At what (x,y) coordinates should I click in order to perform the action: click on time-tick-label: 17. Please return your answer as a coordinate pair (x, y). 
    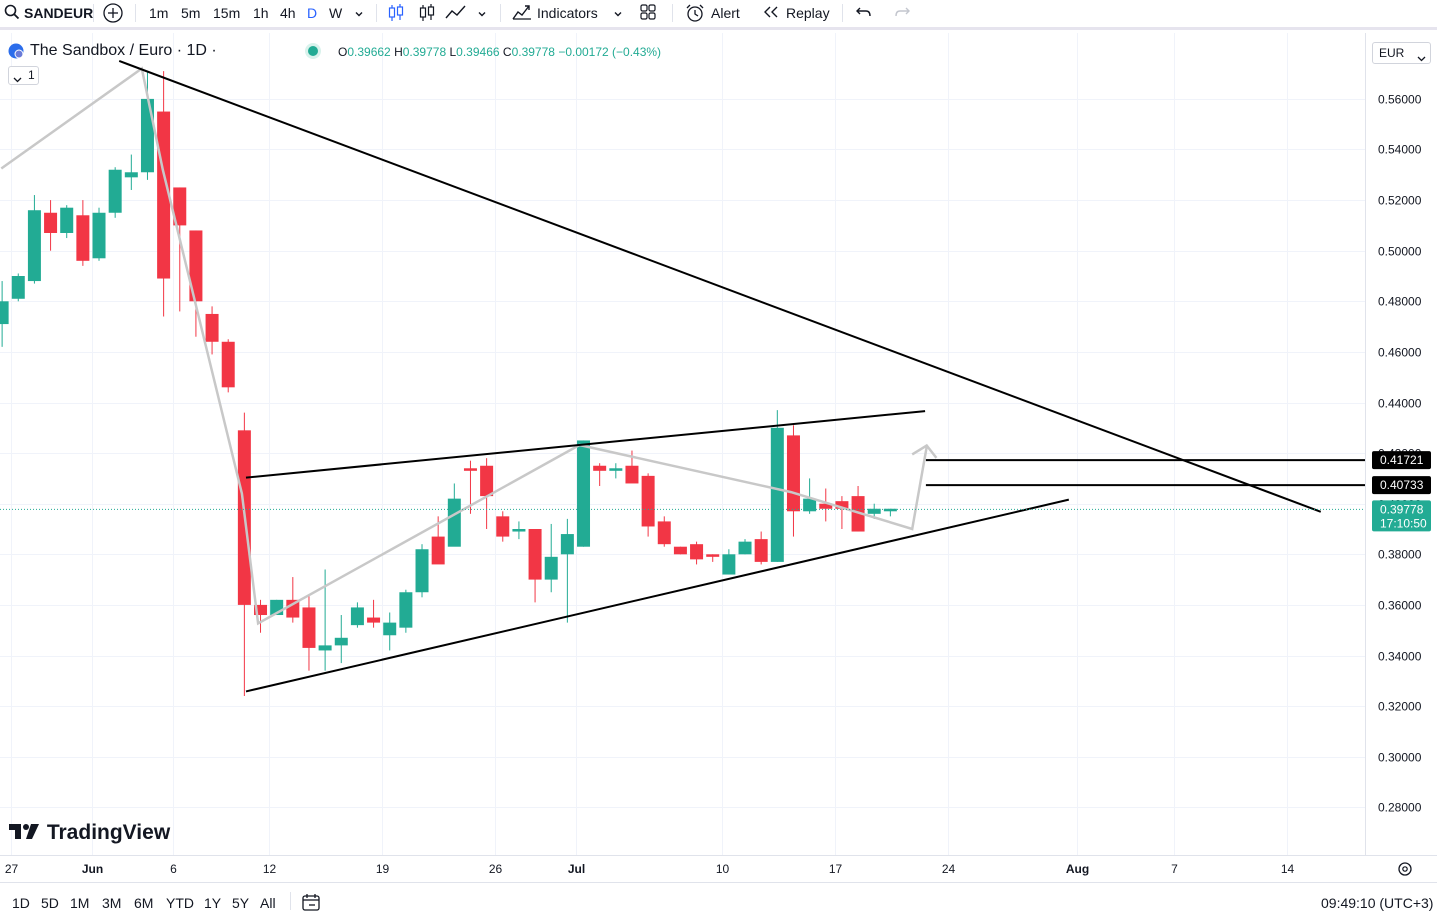
    Looking at the image, I should click on (836, 869).